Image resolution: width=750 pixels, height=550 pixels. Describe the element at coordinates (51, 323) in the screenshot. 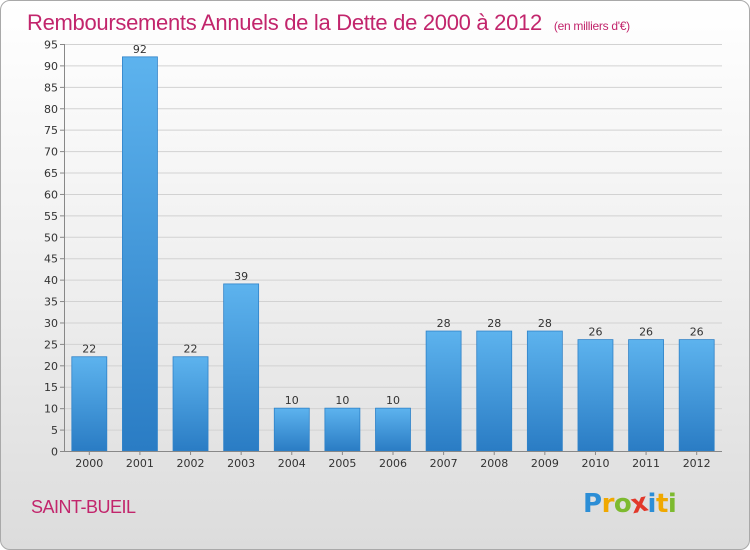

I see `y-tick-label: 30` at that location.